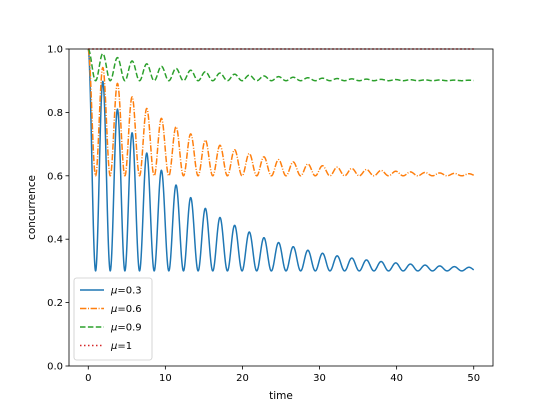 The image size is (548, 411). Describe the element at coordinates (55, 50) in the screenshot. I see `y-tick-label: 1.0` at that location.